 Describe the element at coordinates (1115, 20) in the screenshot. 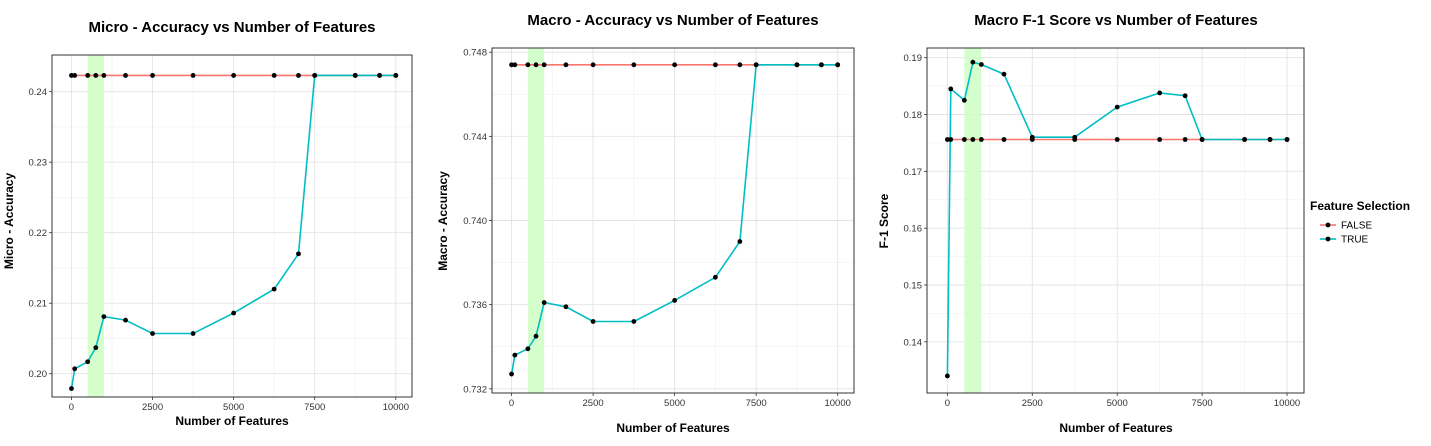

I see `chart-title: Macro F-1 Score vs Number of Features` at that location.